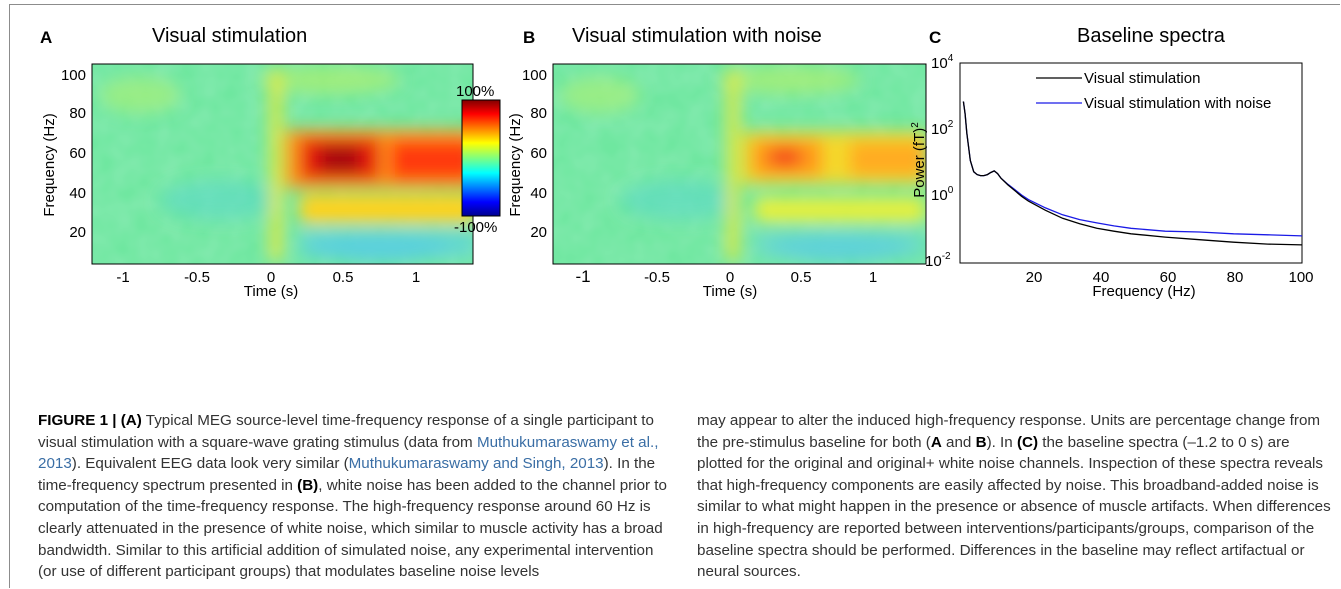 Image resolution: width=1341 pixels, height=589 pixels. I want to click on a-ytick-20: 20, so click(77, 232).